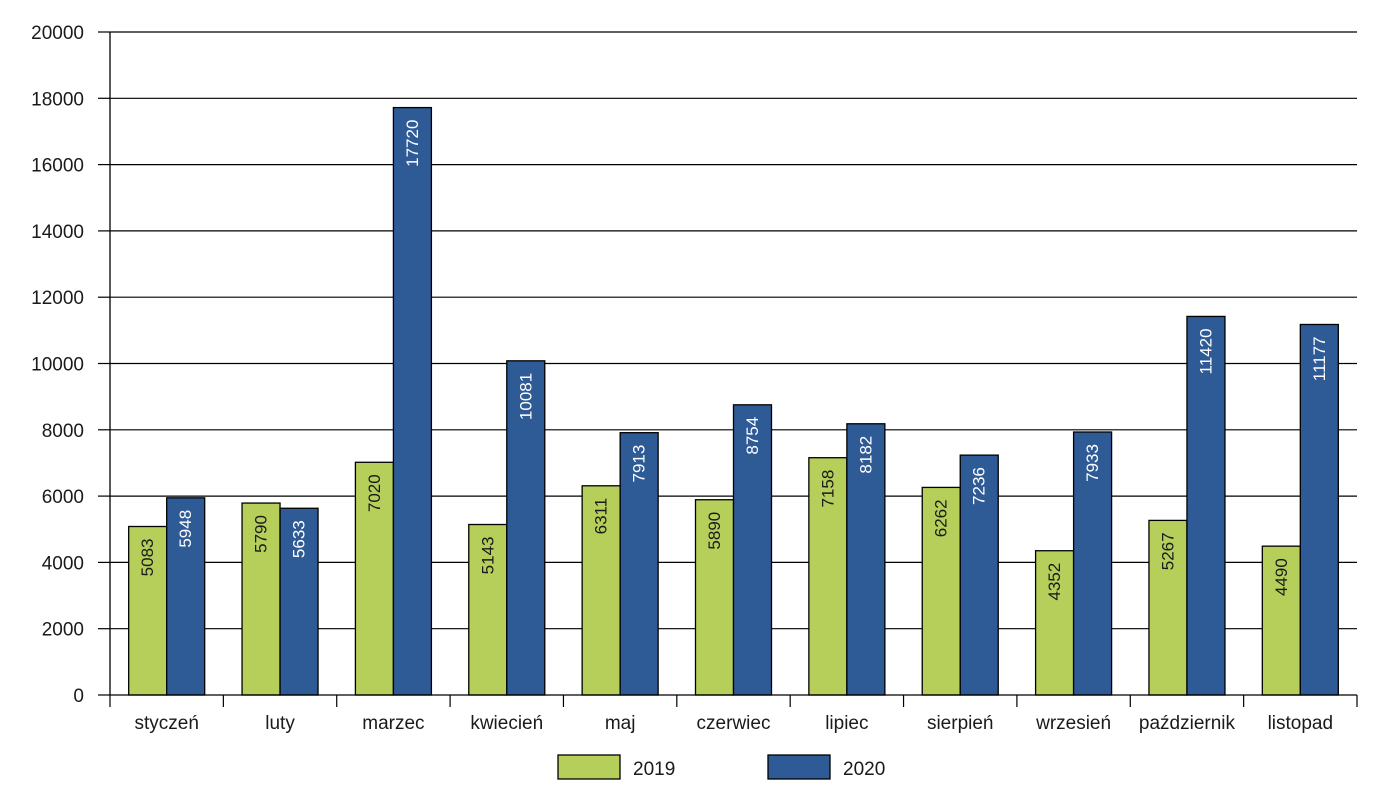 This screenshot has width=1399, height=796. Describe the element at coordinates (299, 539) in the screenshot. I see `data-label: 5633` at that location.